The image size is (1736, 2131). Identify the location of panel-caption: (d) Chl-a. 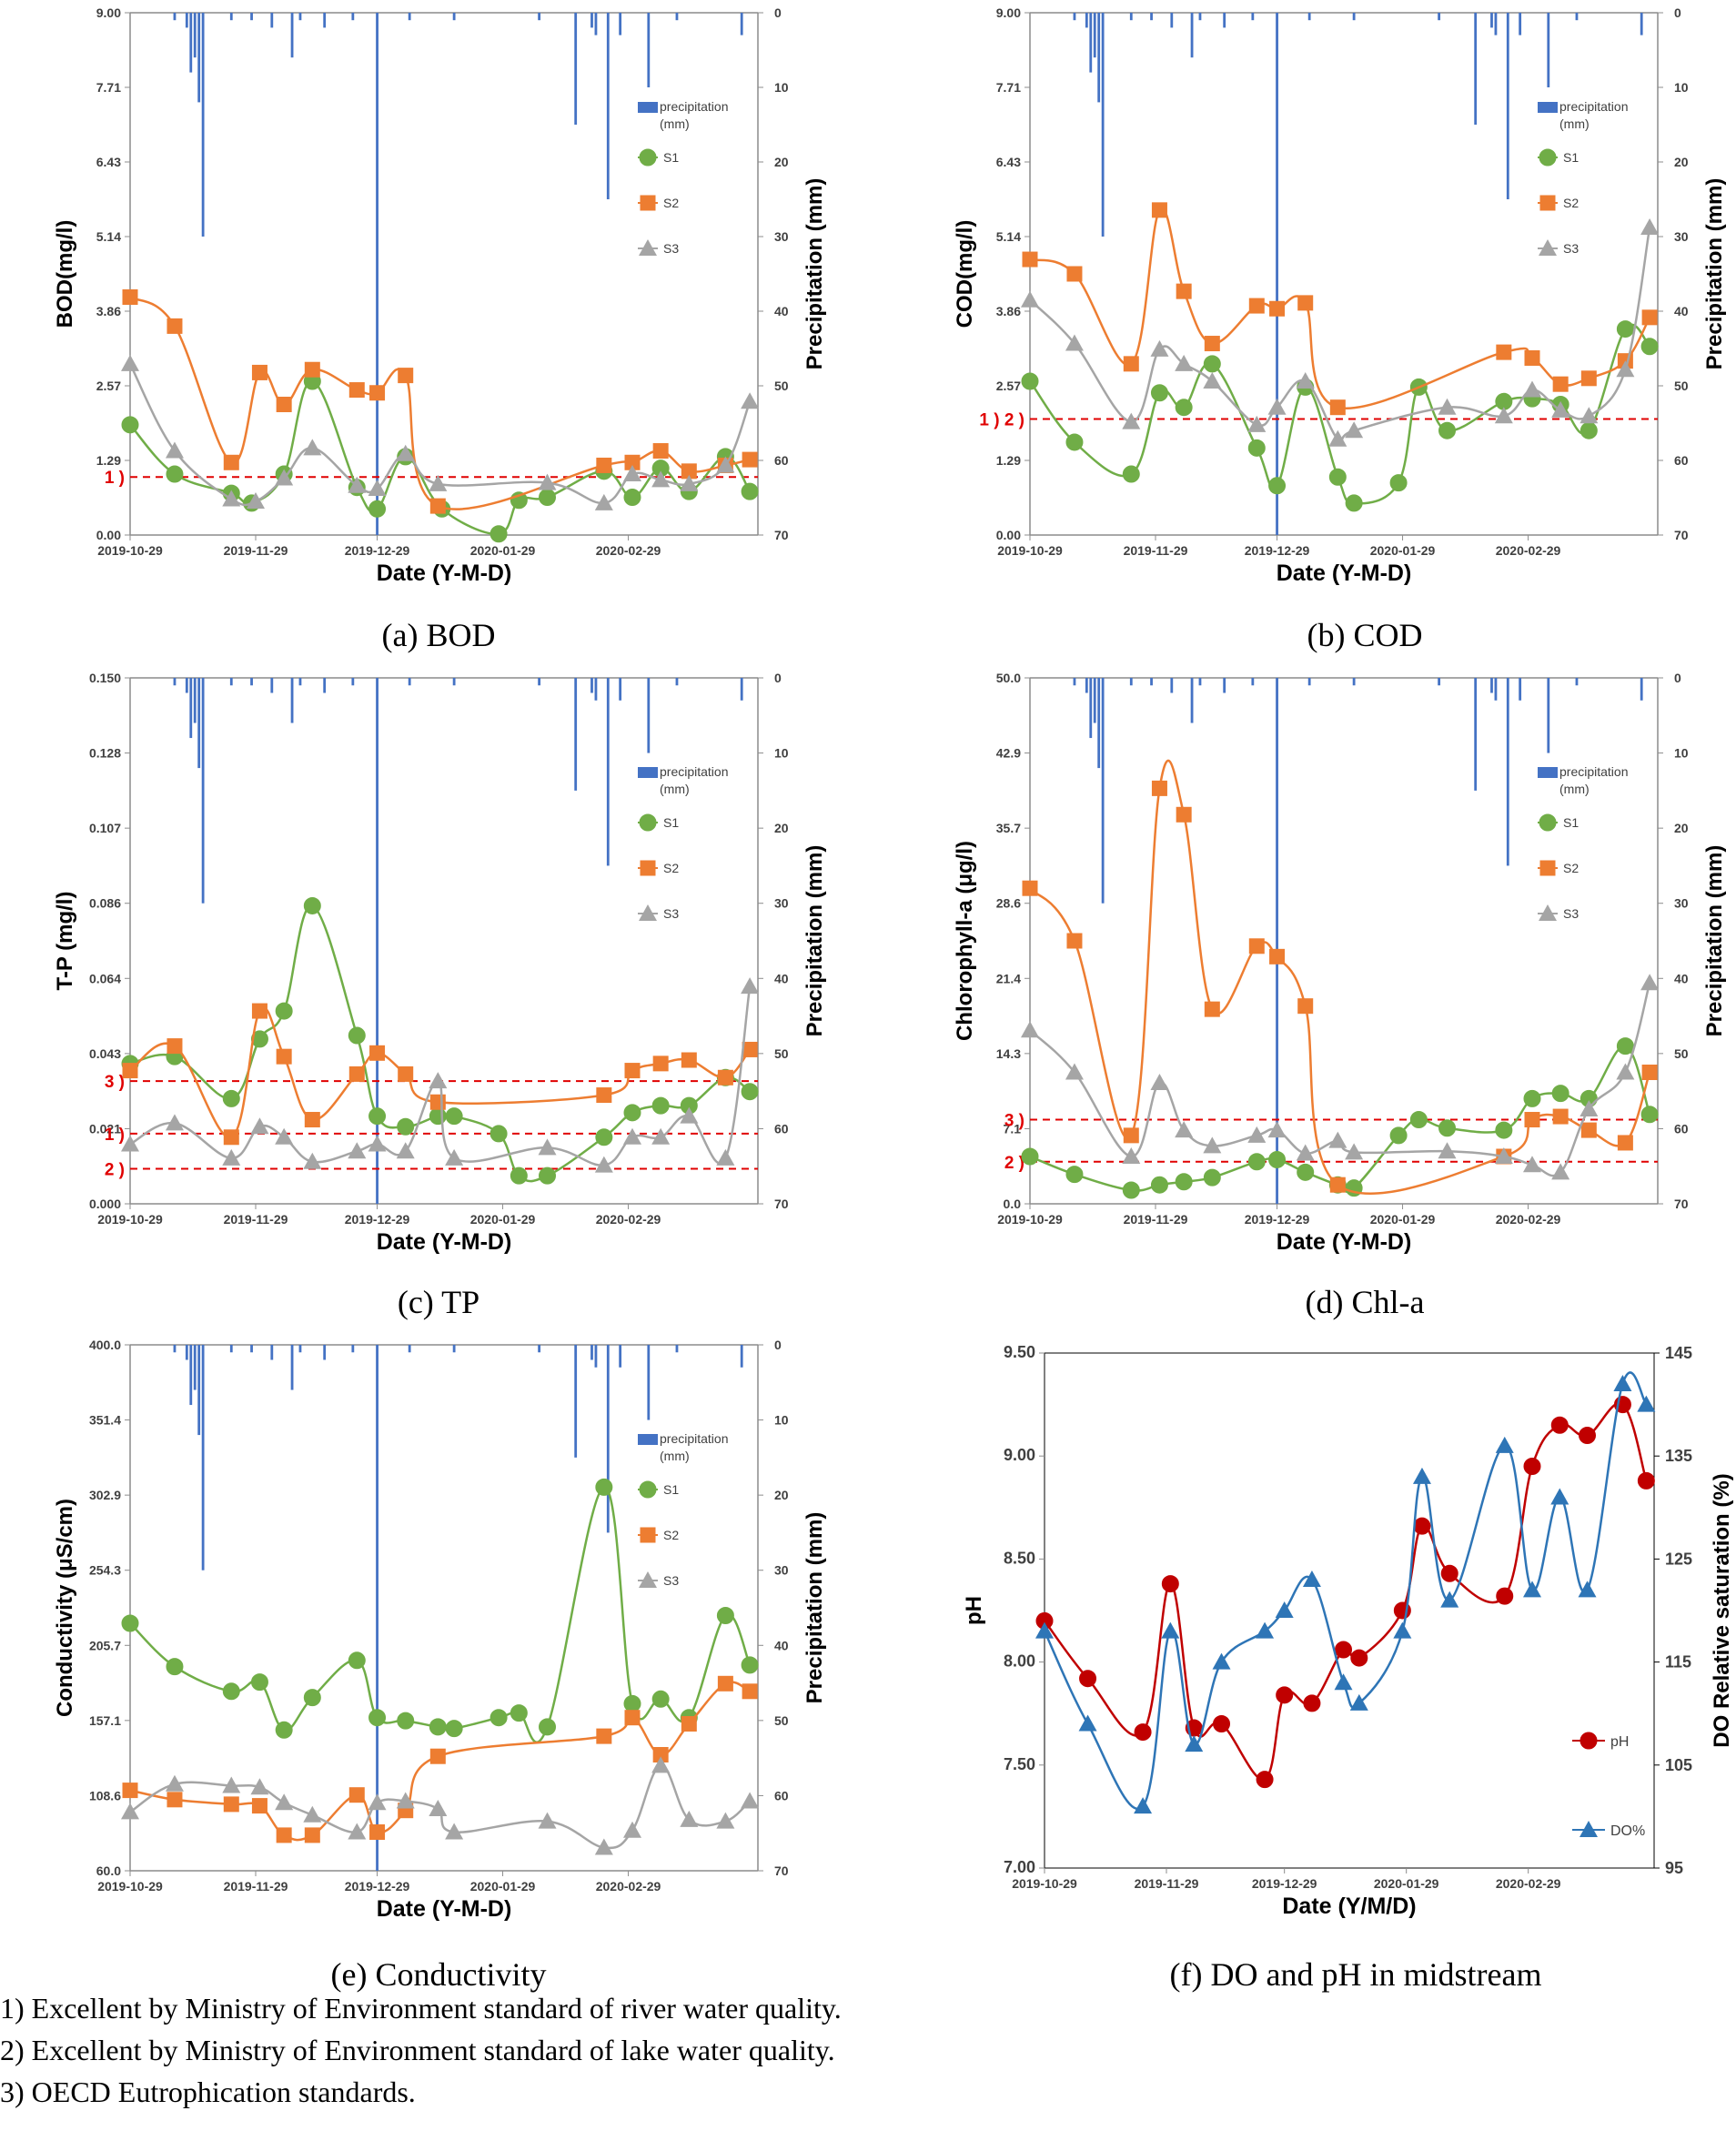
(1365, 1302).